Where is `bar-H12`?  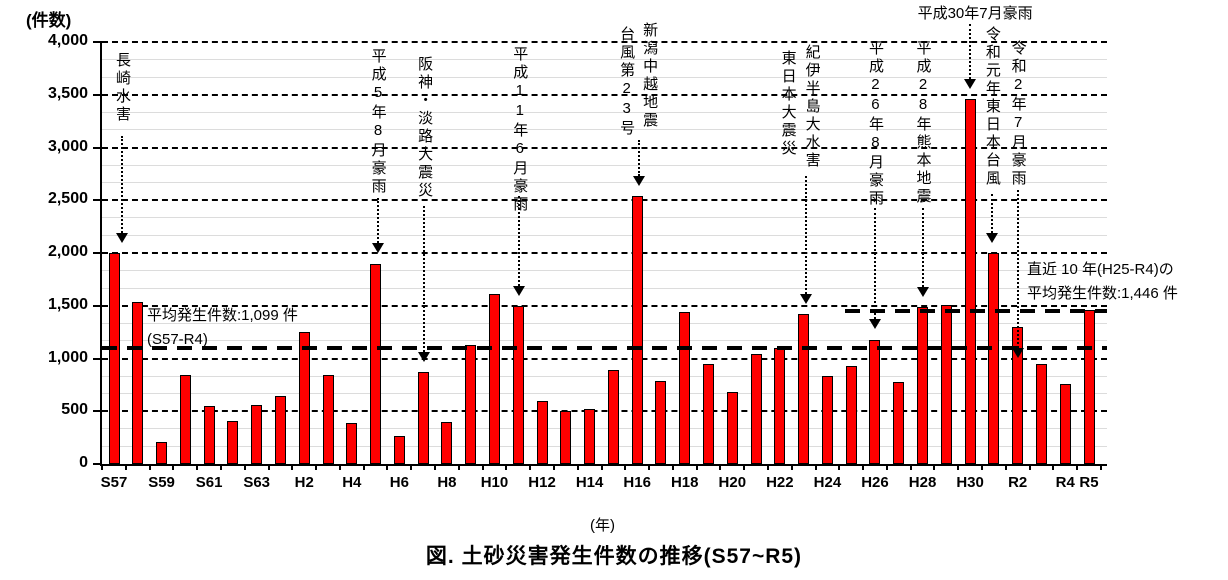 bar-H12 is located at coordinates (542, 432).